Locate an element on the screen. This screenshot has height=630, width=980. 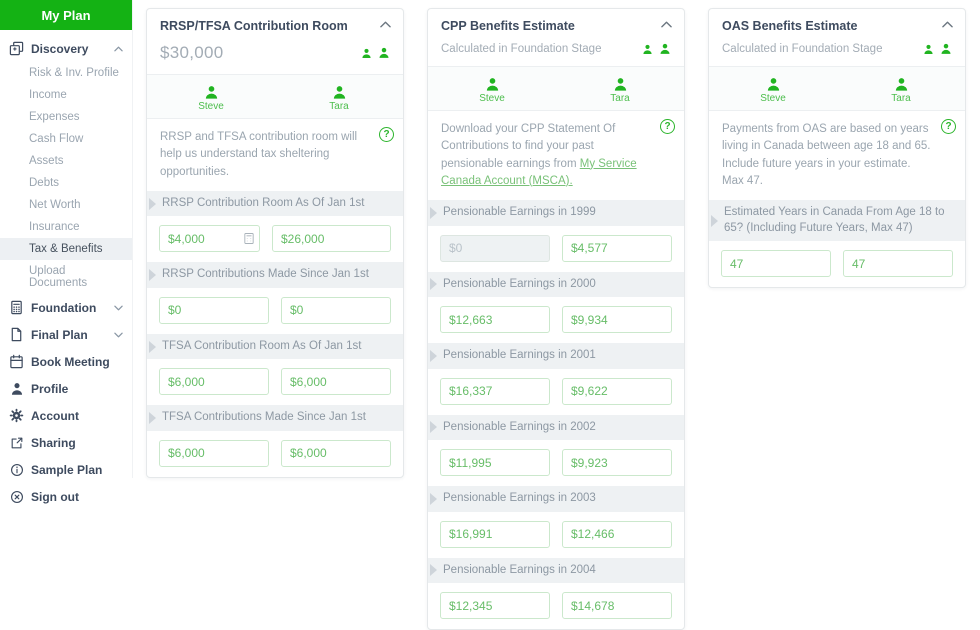
total-contribution-room: $30,000 is located at coordinates (192, 52).